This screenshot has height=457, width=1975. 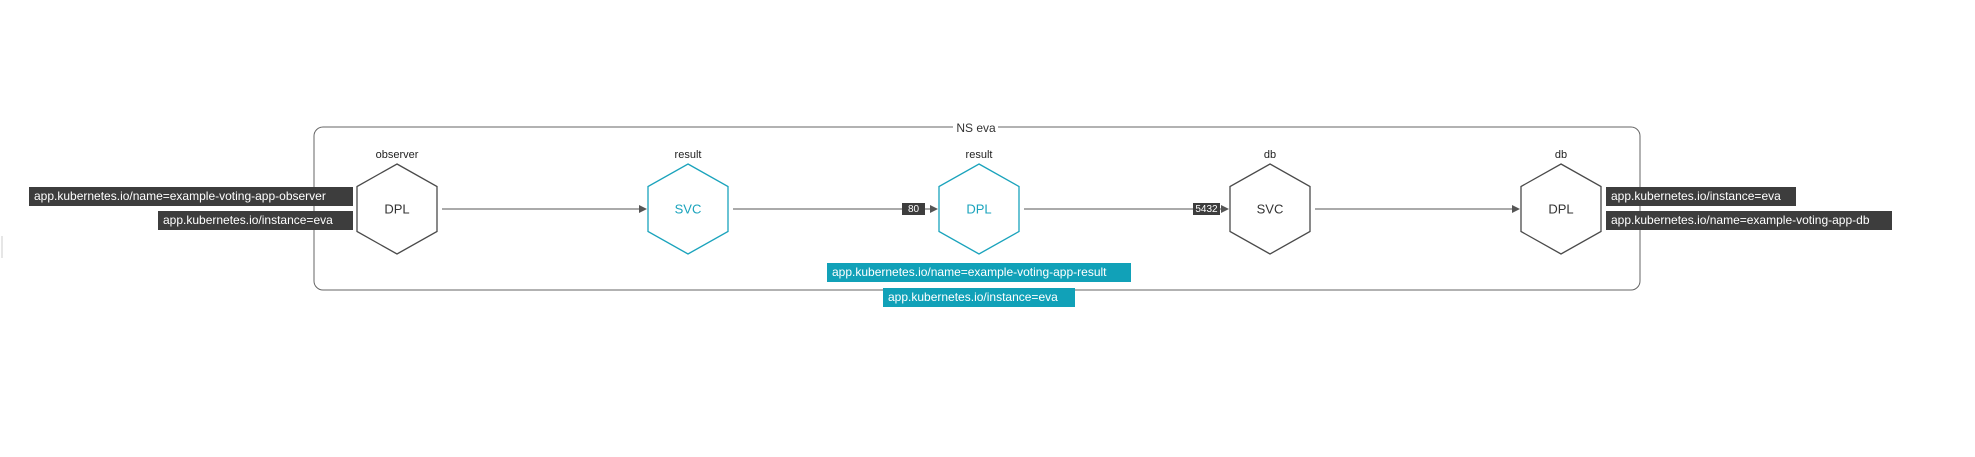 I want to click on node-name-db-dpl: db, so click(x=1561, y=155).